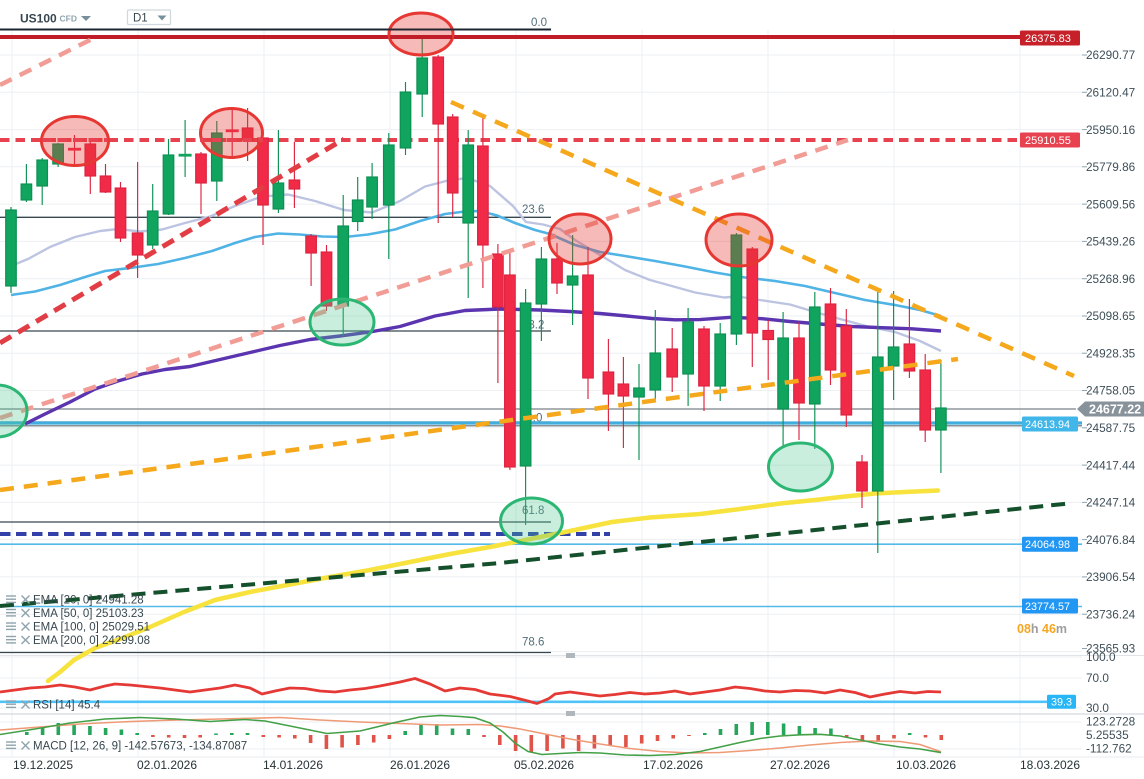  I want to click on svg-text: 23906.54, so click(1111, 577).